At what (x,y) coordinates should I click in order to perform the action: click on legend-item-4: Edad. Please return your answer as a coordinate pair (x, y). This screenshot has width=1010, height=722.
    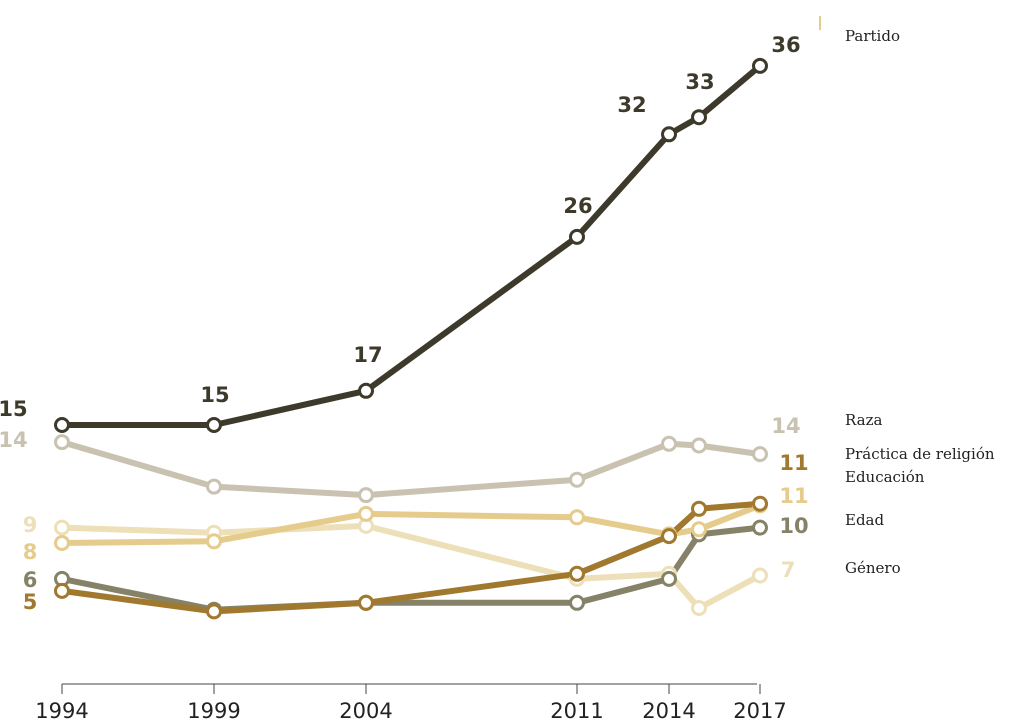
    Looking at the image, I should click on (864, 520).